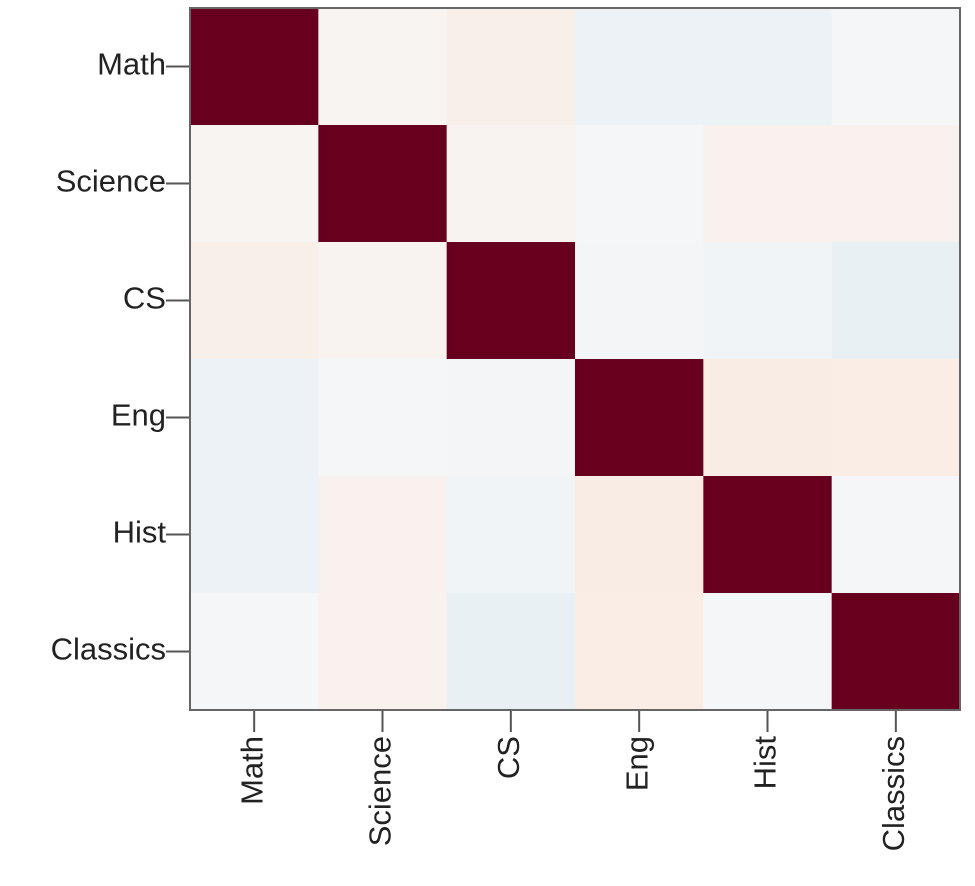  I want to click on y-tick-label: CS, so click(144, 298).